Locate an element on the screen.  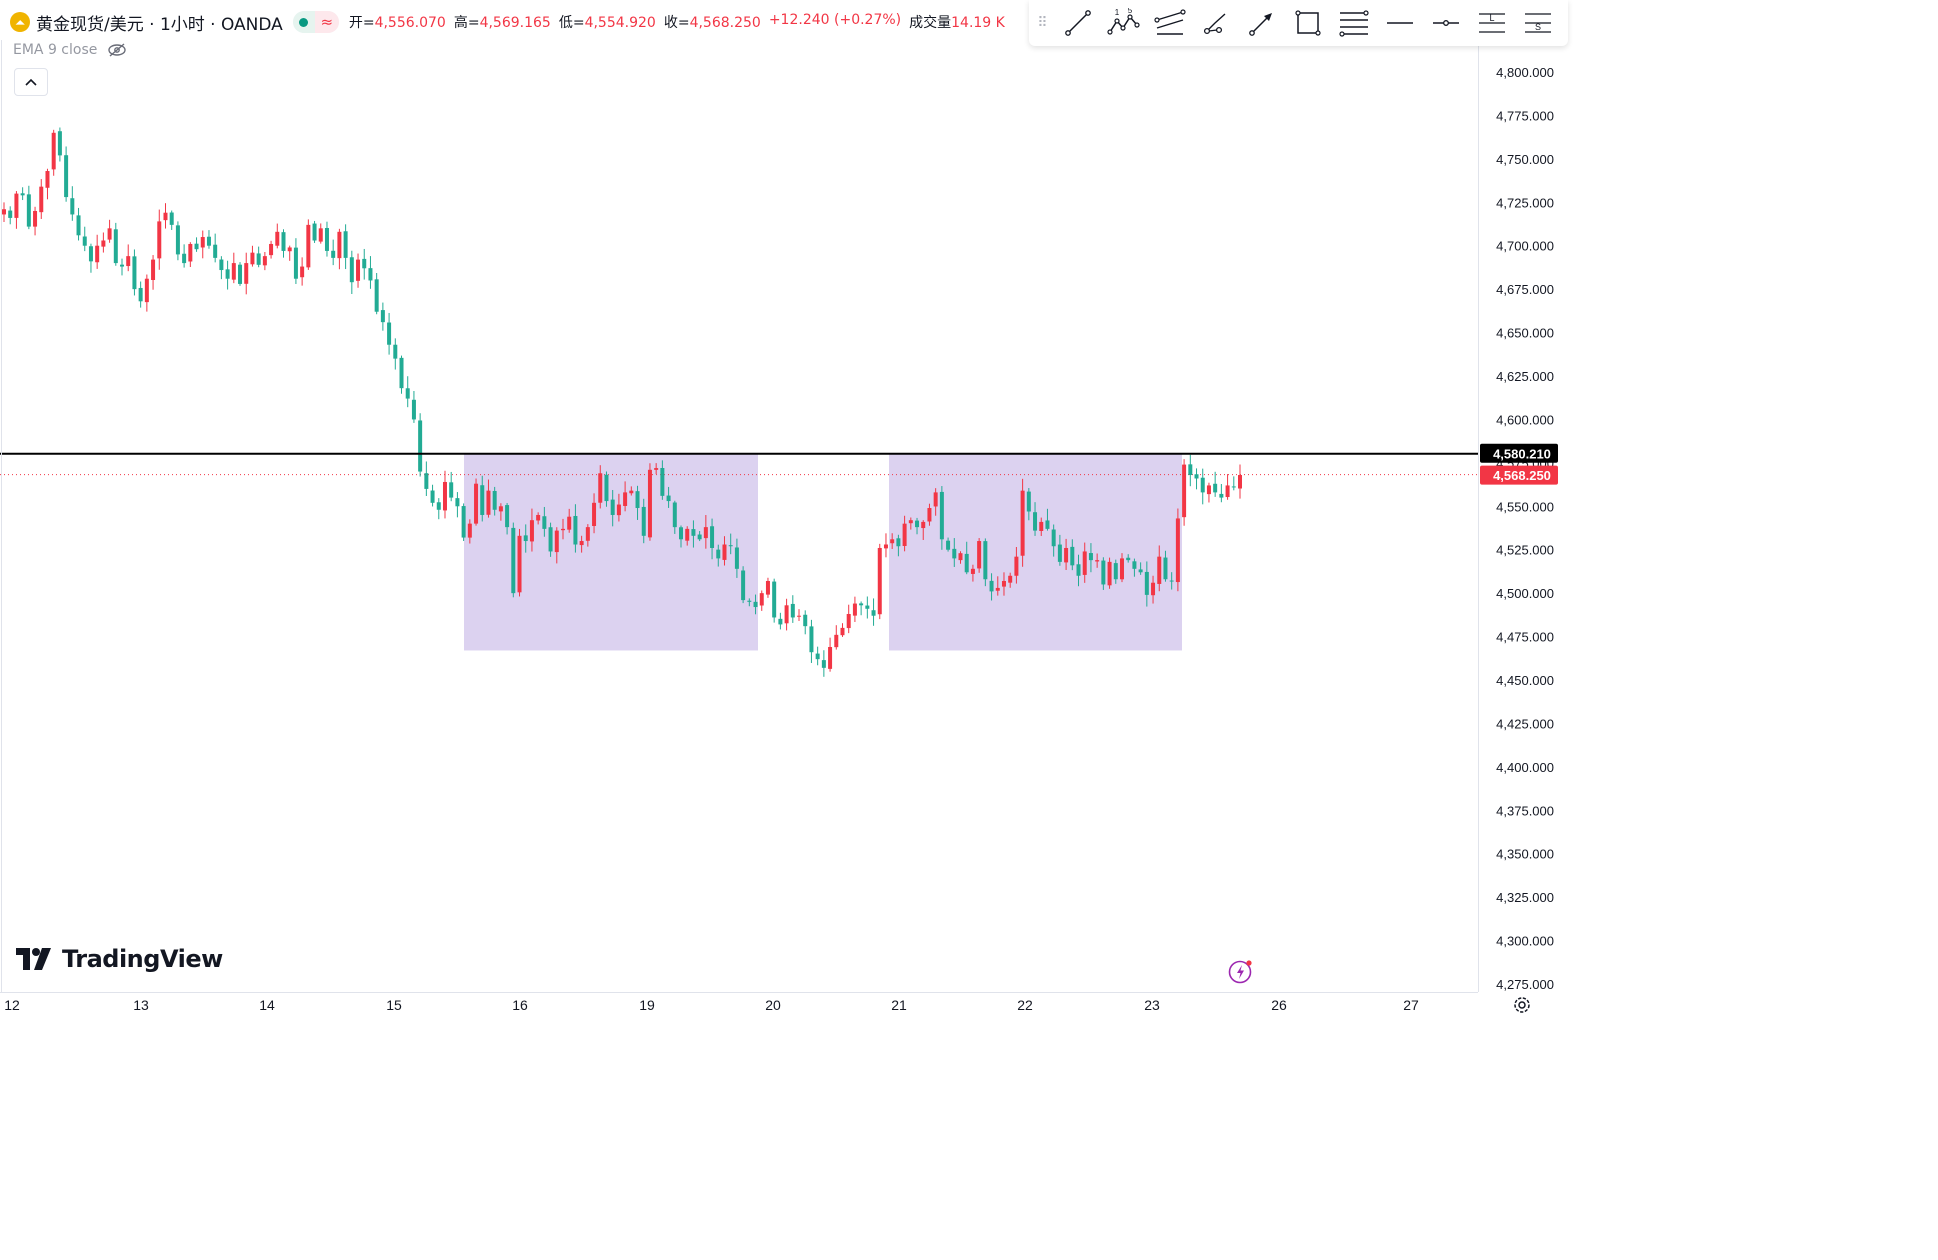
parallel-channel-icon is located at coordinates (1170, 23).